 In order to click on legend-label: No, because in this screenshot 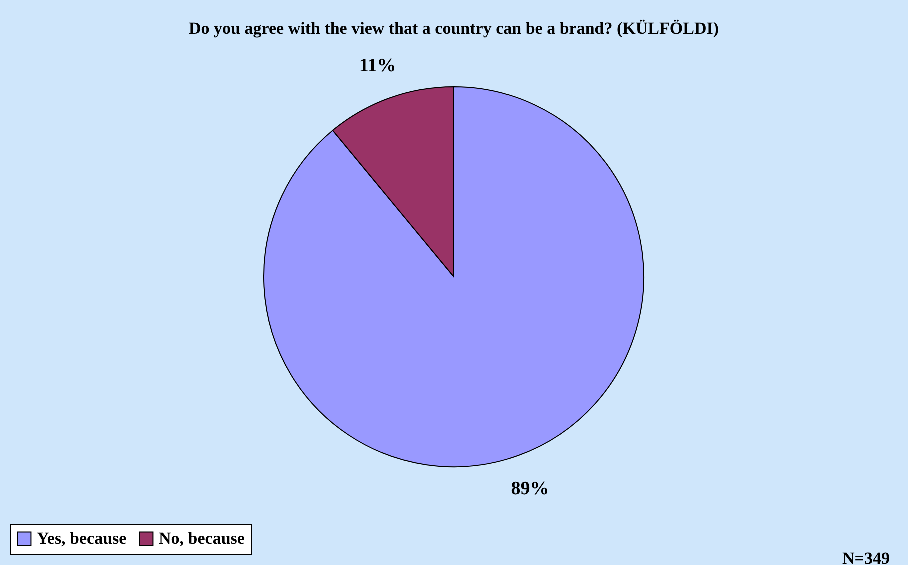, I will do `click(202, 538)`.